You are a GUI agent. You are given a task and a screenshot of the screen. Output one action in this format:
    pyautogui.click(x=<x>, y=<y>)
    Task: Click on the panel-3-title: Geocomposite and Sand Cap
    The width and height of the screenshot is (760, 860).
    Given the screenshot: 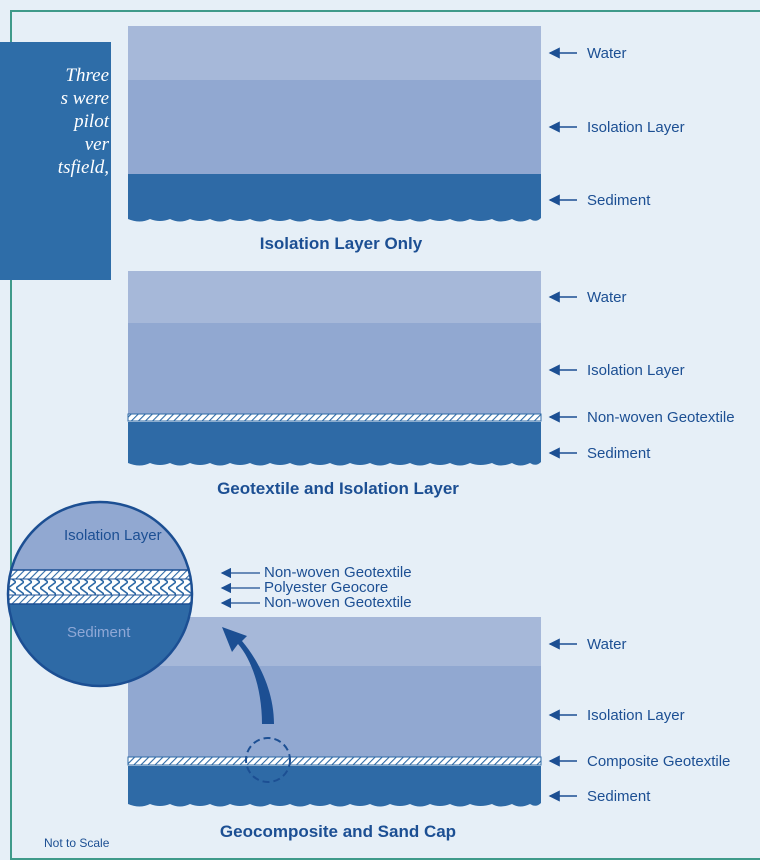 What is the action you would take?
    pyautogui.click(x=338, y=831)
    